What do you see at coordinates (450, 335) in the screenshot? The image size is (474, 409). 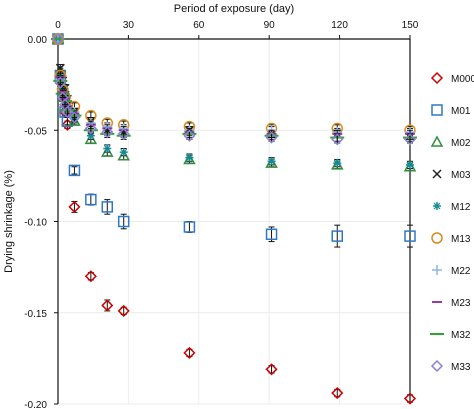 I see `legend-item-m32: M32` at bounding box center [450, 335].